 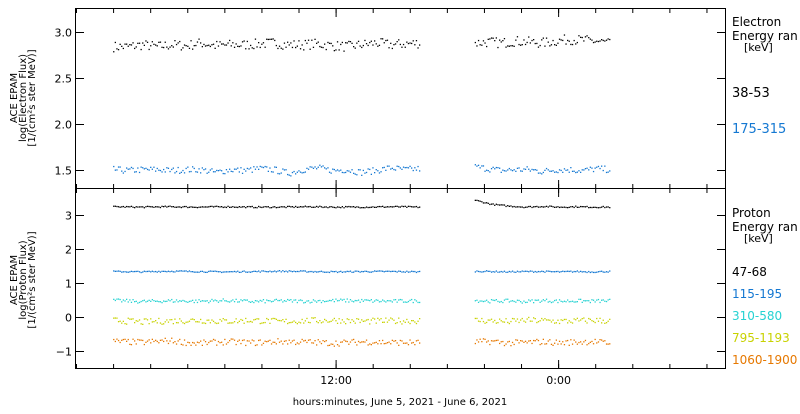 What do you see at coordinates (757, 316) in the screenshot?
I see `legend-item: 310-580` at bounding box center [757, 316].